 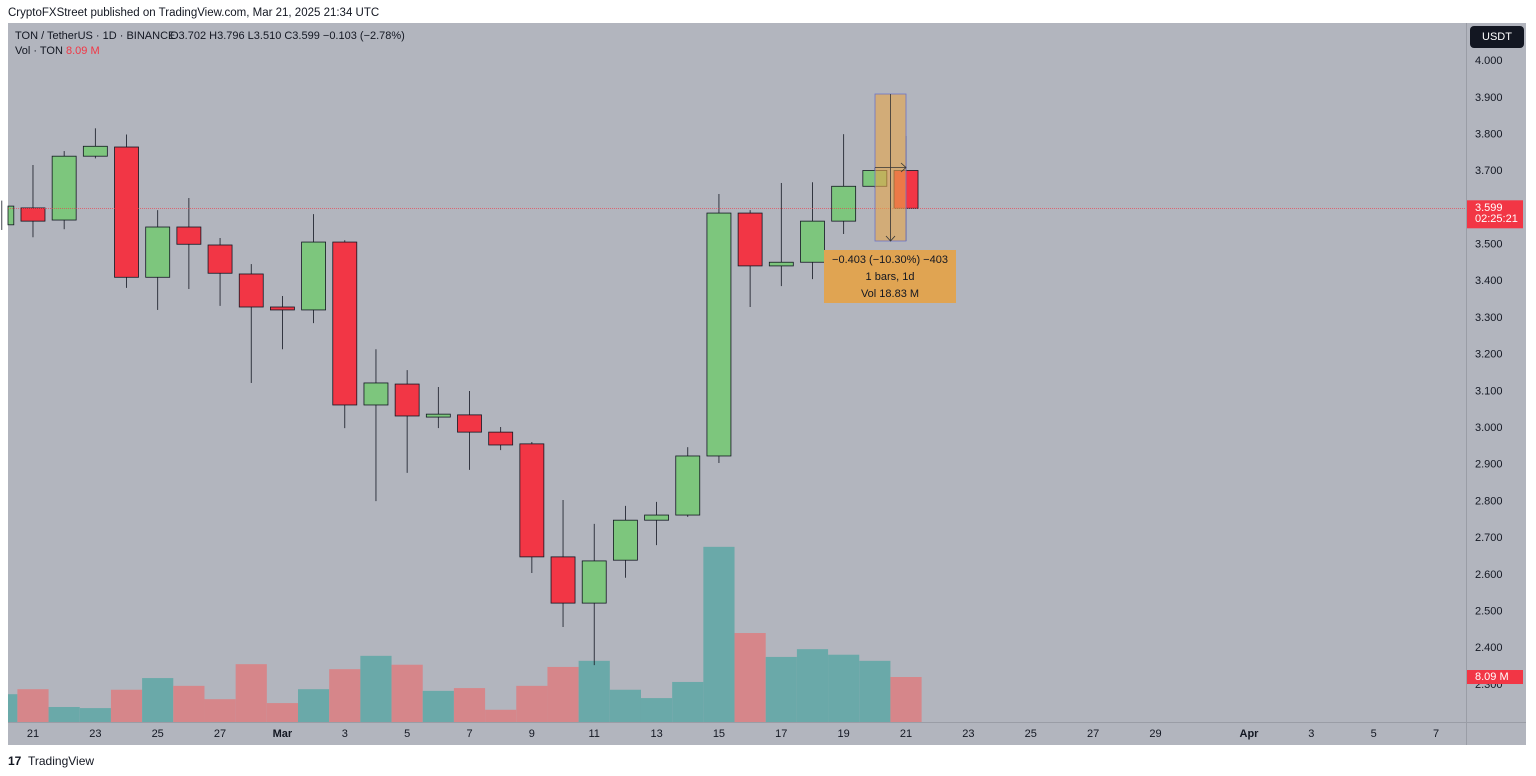 I want to click on volume-title: Vol · TON, so click(x=39, y=51).